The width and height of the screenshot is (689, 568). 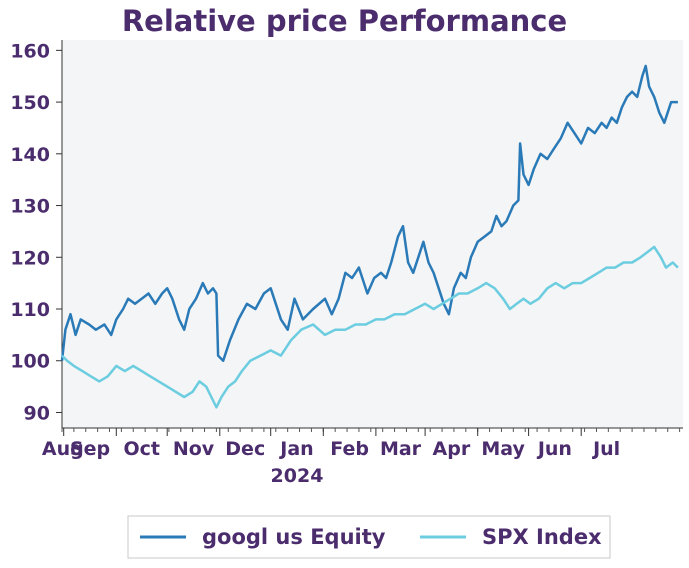 I want to click on legend-label-2: SPX Index, so click(x=542, y=537).